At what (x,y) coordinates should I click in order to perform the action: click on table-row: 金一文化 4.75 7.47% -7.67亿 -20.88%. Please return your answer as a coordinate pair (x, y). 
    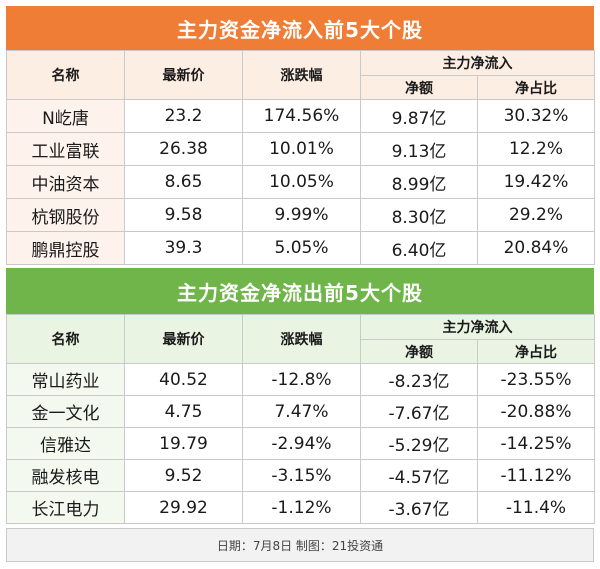
    Looking at the image, I should click on (300, 411).